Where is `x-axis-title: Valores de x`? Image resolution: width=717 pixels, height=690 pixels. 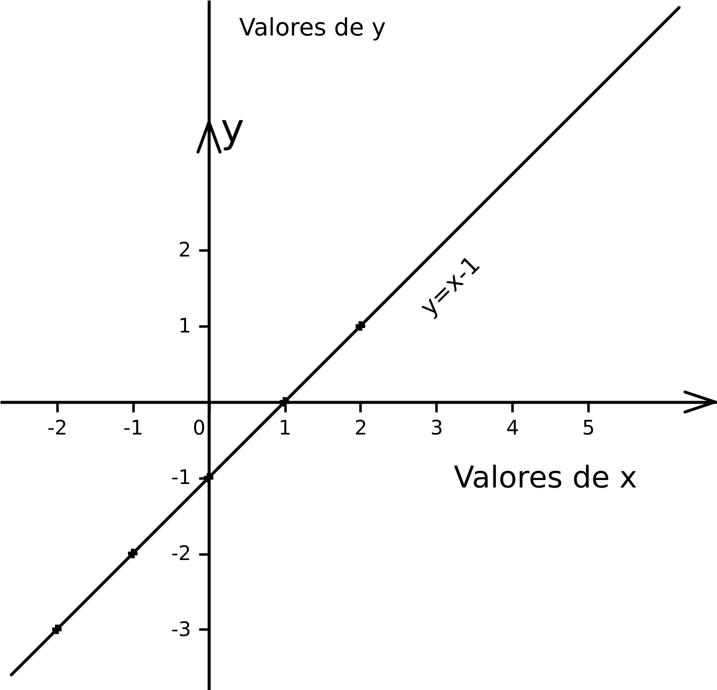
x-axis-title: Valores de x is located at coordinates (546, 478).